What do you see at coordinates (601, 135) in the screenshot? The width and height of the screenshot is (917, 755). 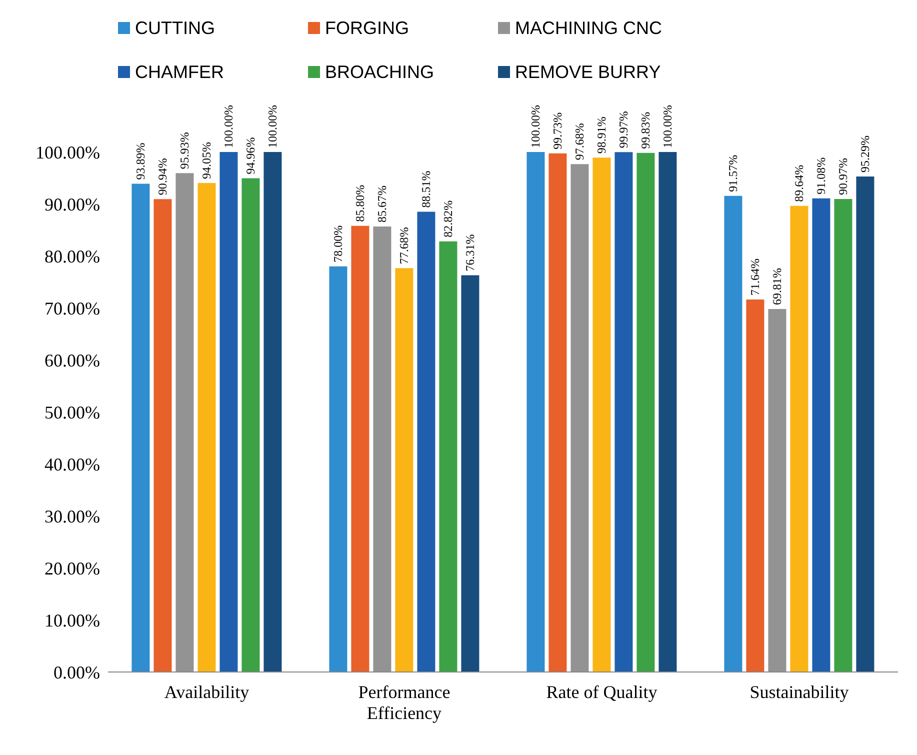 I see `data-label: 98.91%` at bounding box center [601, 135].